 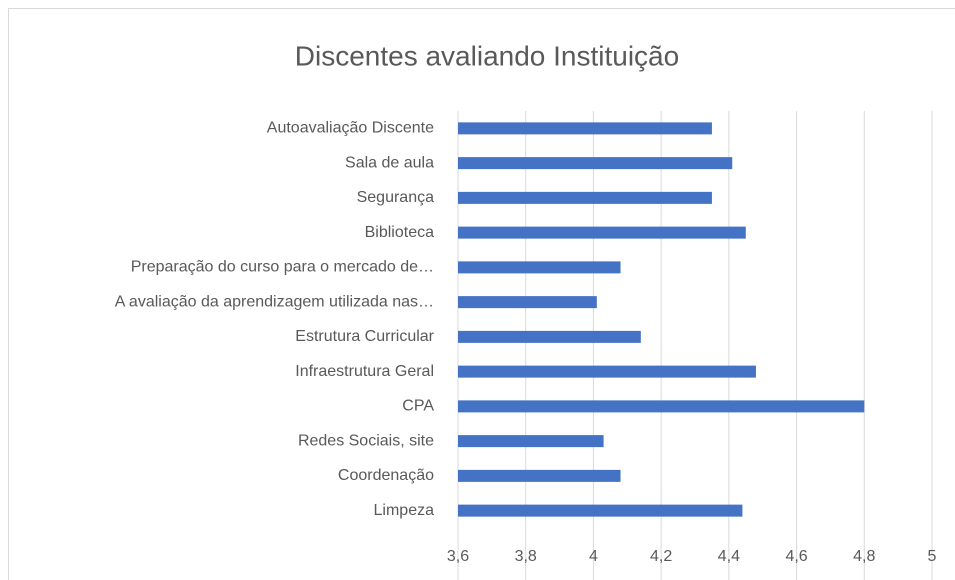 I want to click on x-tick-label: 3,6, so click(x=458, y=556).